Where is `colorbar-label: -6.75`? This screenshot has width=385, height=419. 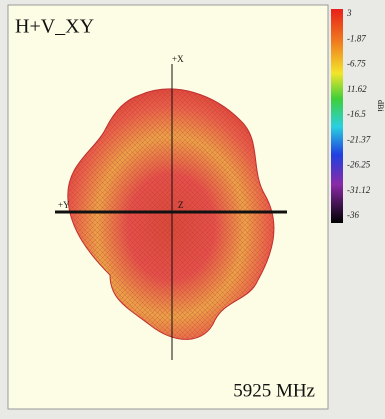
colorbar-label: -6.75 is located at coordinates (356, 64).